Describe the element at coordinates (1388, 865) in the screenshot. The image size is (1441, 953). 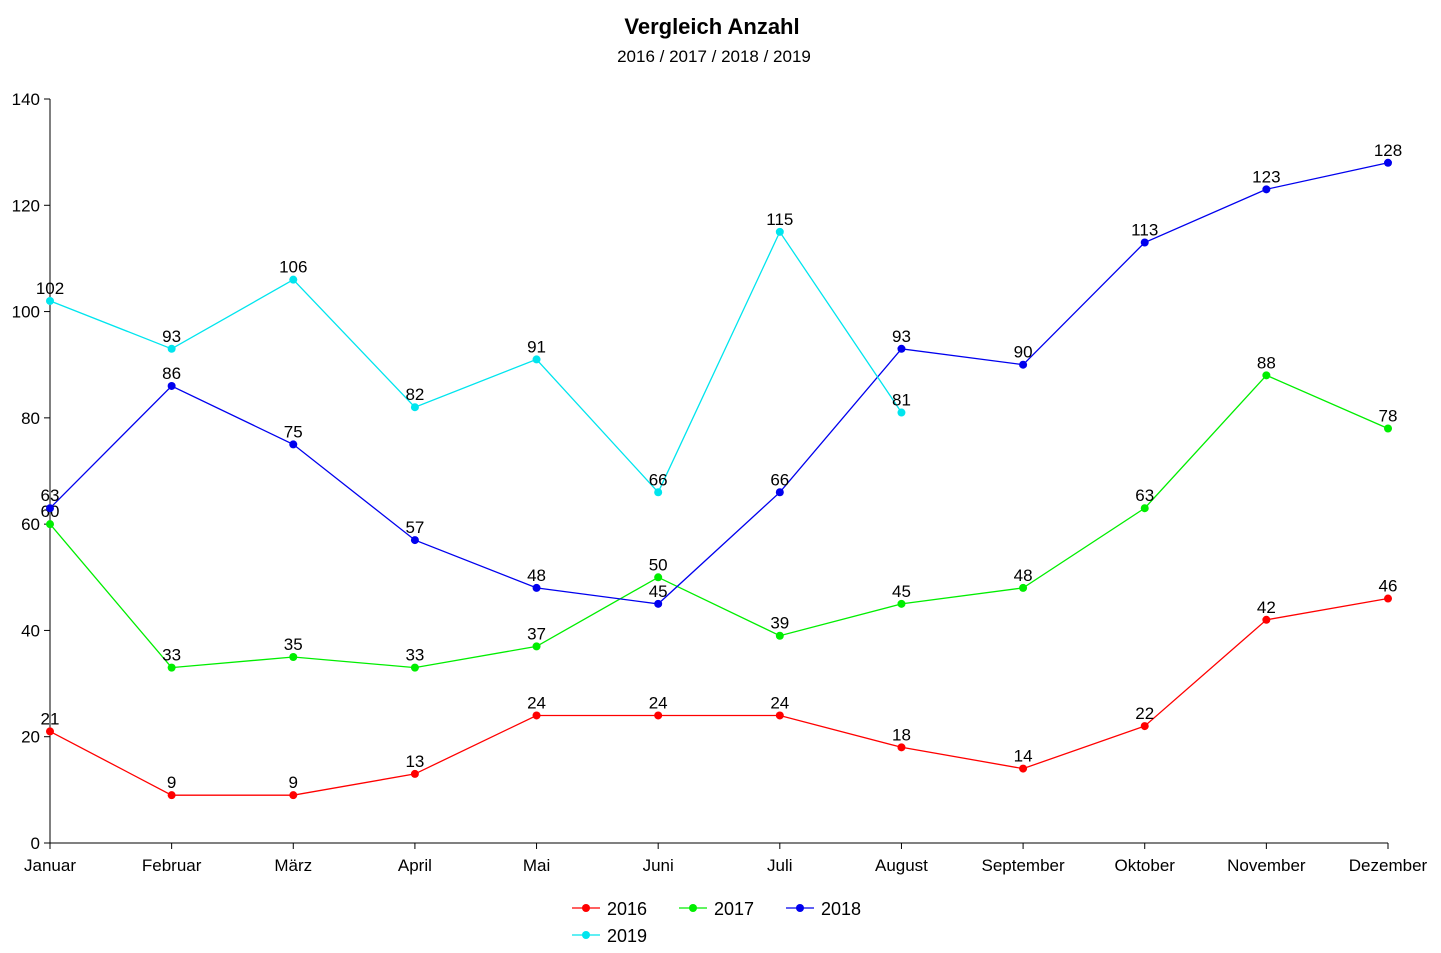
I see `x-tick-label: Dezember` at that location.